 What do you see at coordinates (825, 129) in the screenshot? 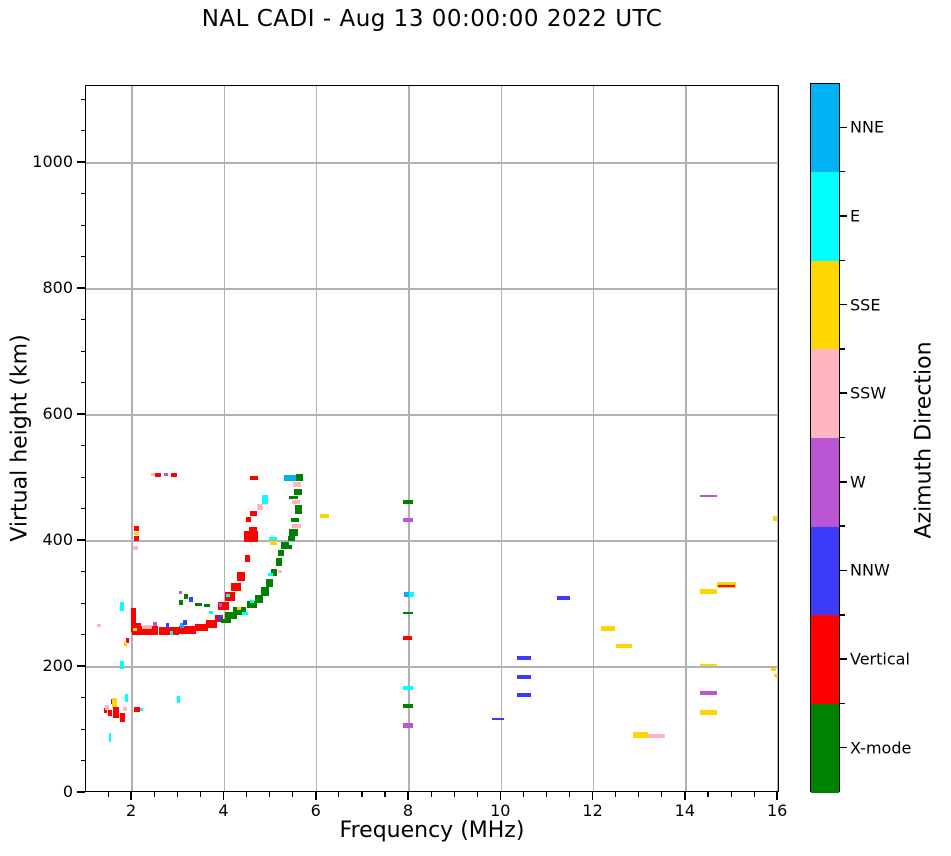
I see `colorbar-segment-NNE` at bounding box center [825, 129].